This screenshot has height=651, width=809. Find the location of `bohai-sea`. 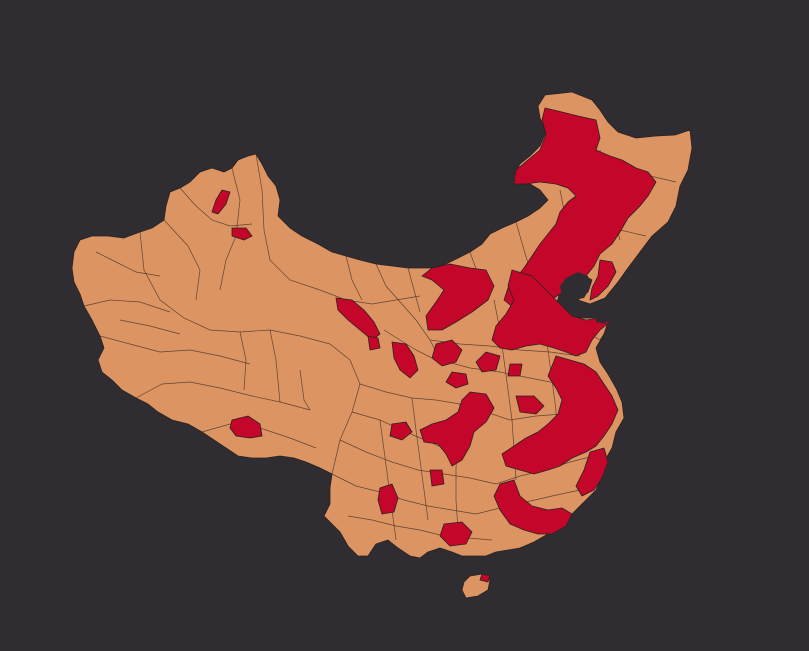

bohai-sea is located at coordinates (575, 286).